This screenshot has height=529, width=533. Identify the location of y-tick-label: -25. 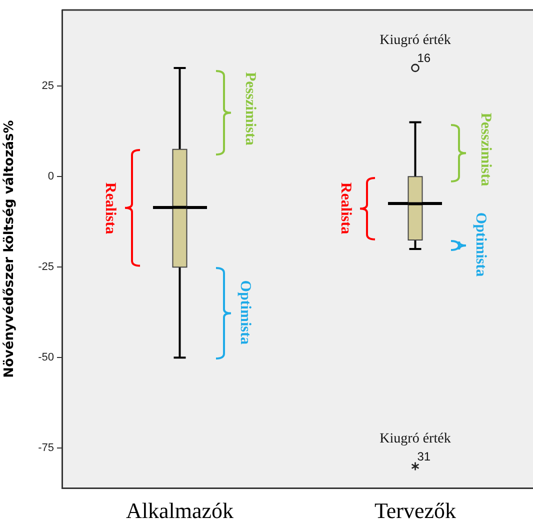
(46, 267).